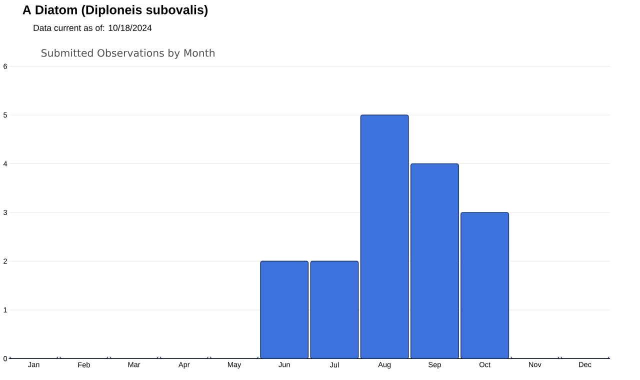  I want to click on chart-title: A Diatom (Diploneis subovalis), so click(115, 11).